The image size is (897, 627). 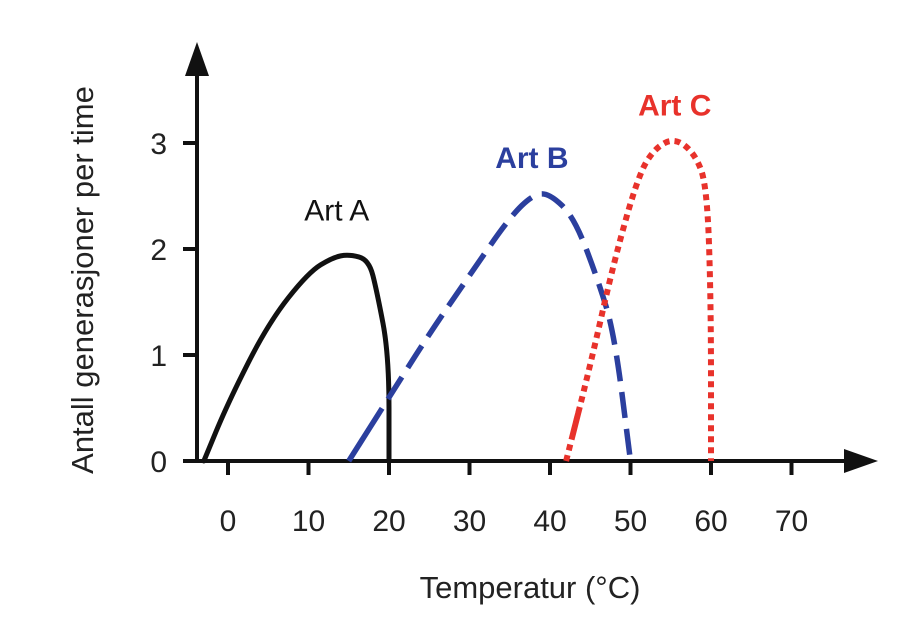 What do you see at coordinates (638, 299) in the screenshot?
I see `series-line-art-c` at bounding box center [638, 299].